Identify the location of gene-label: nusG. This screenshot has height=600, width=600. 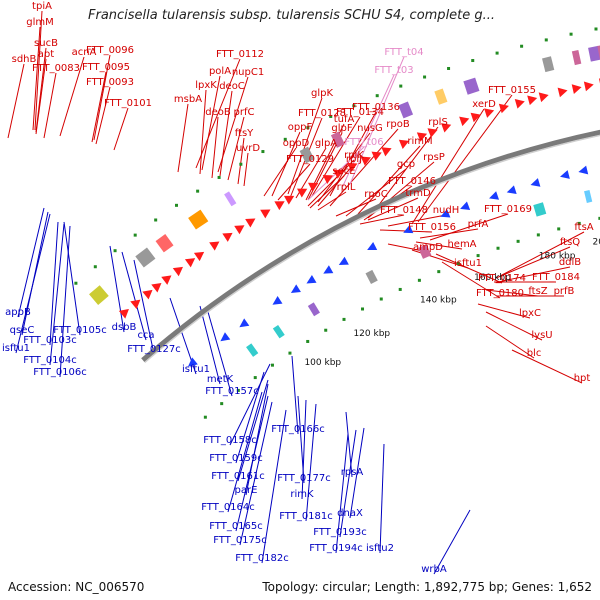
(370, 128).